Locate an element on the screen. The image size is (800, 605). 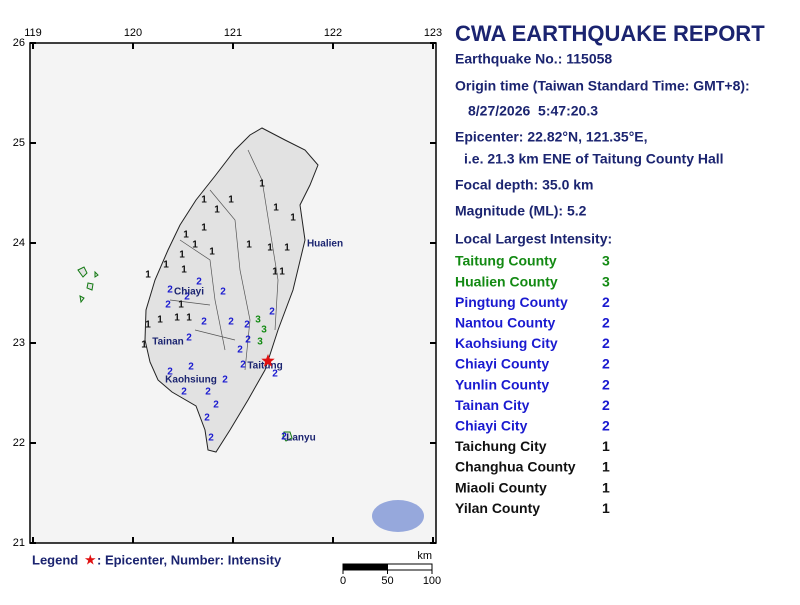
intensity-heading: Local Largest Intensity: is located at coordinates (533, 239).